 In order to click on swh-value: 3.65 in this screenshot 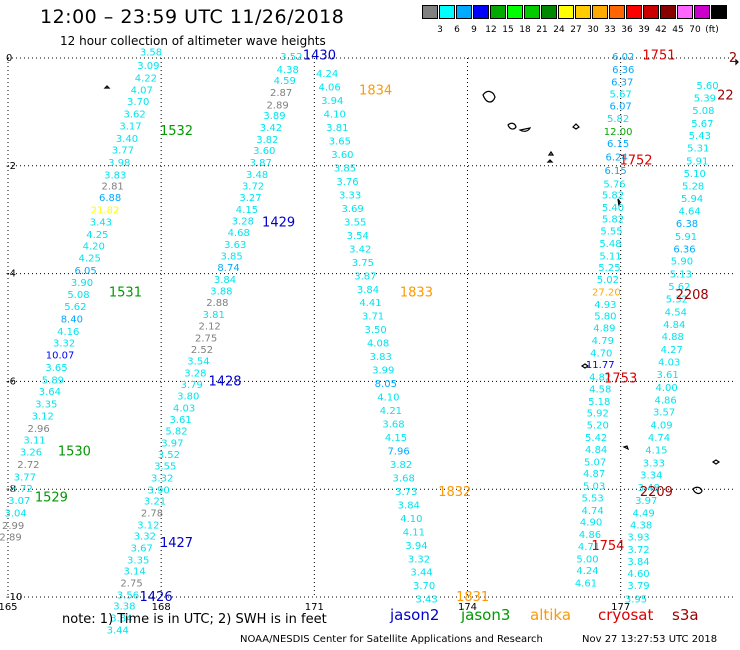, I will do `click(340, 142)`.